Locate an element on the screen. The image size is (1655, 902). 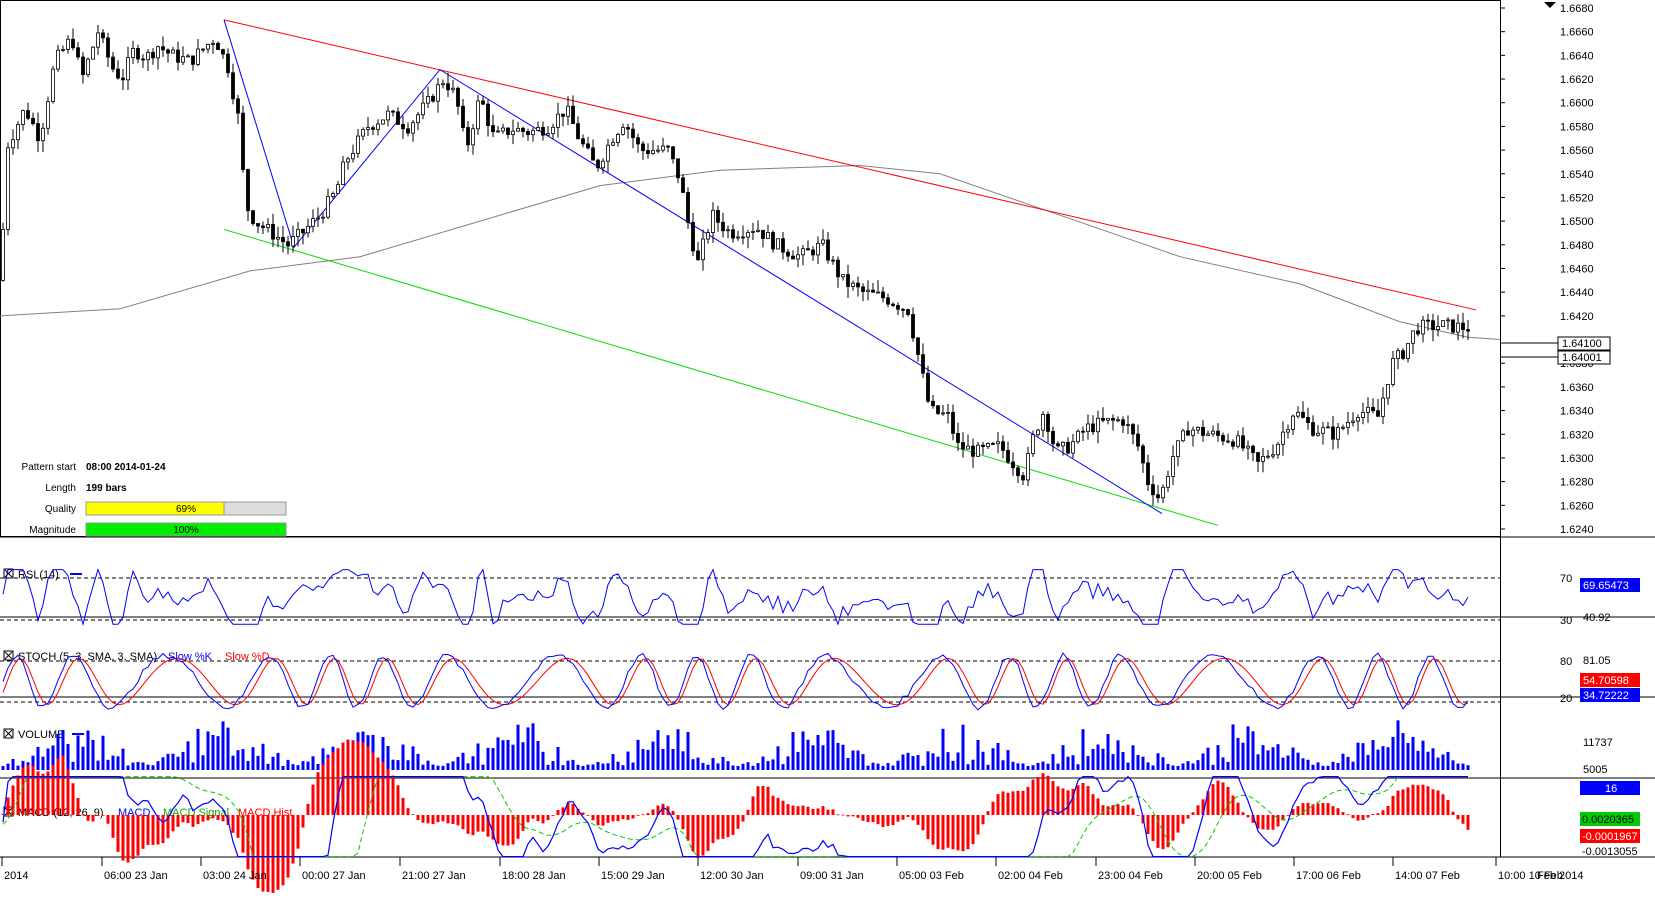
ma-price-label: 1.64001 is located at coordinates (1582, 358).